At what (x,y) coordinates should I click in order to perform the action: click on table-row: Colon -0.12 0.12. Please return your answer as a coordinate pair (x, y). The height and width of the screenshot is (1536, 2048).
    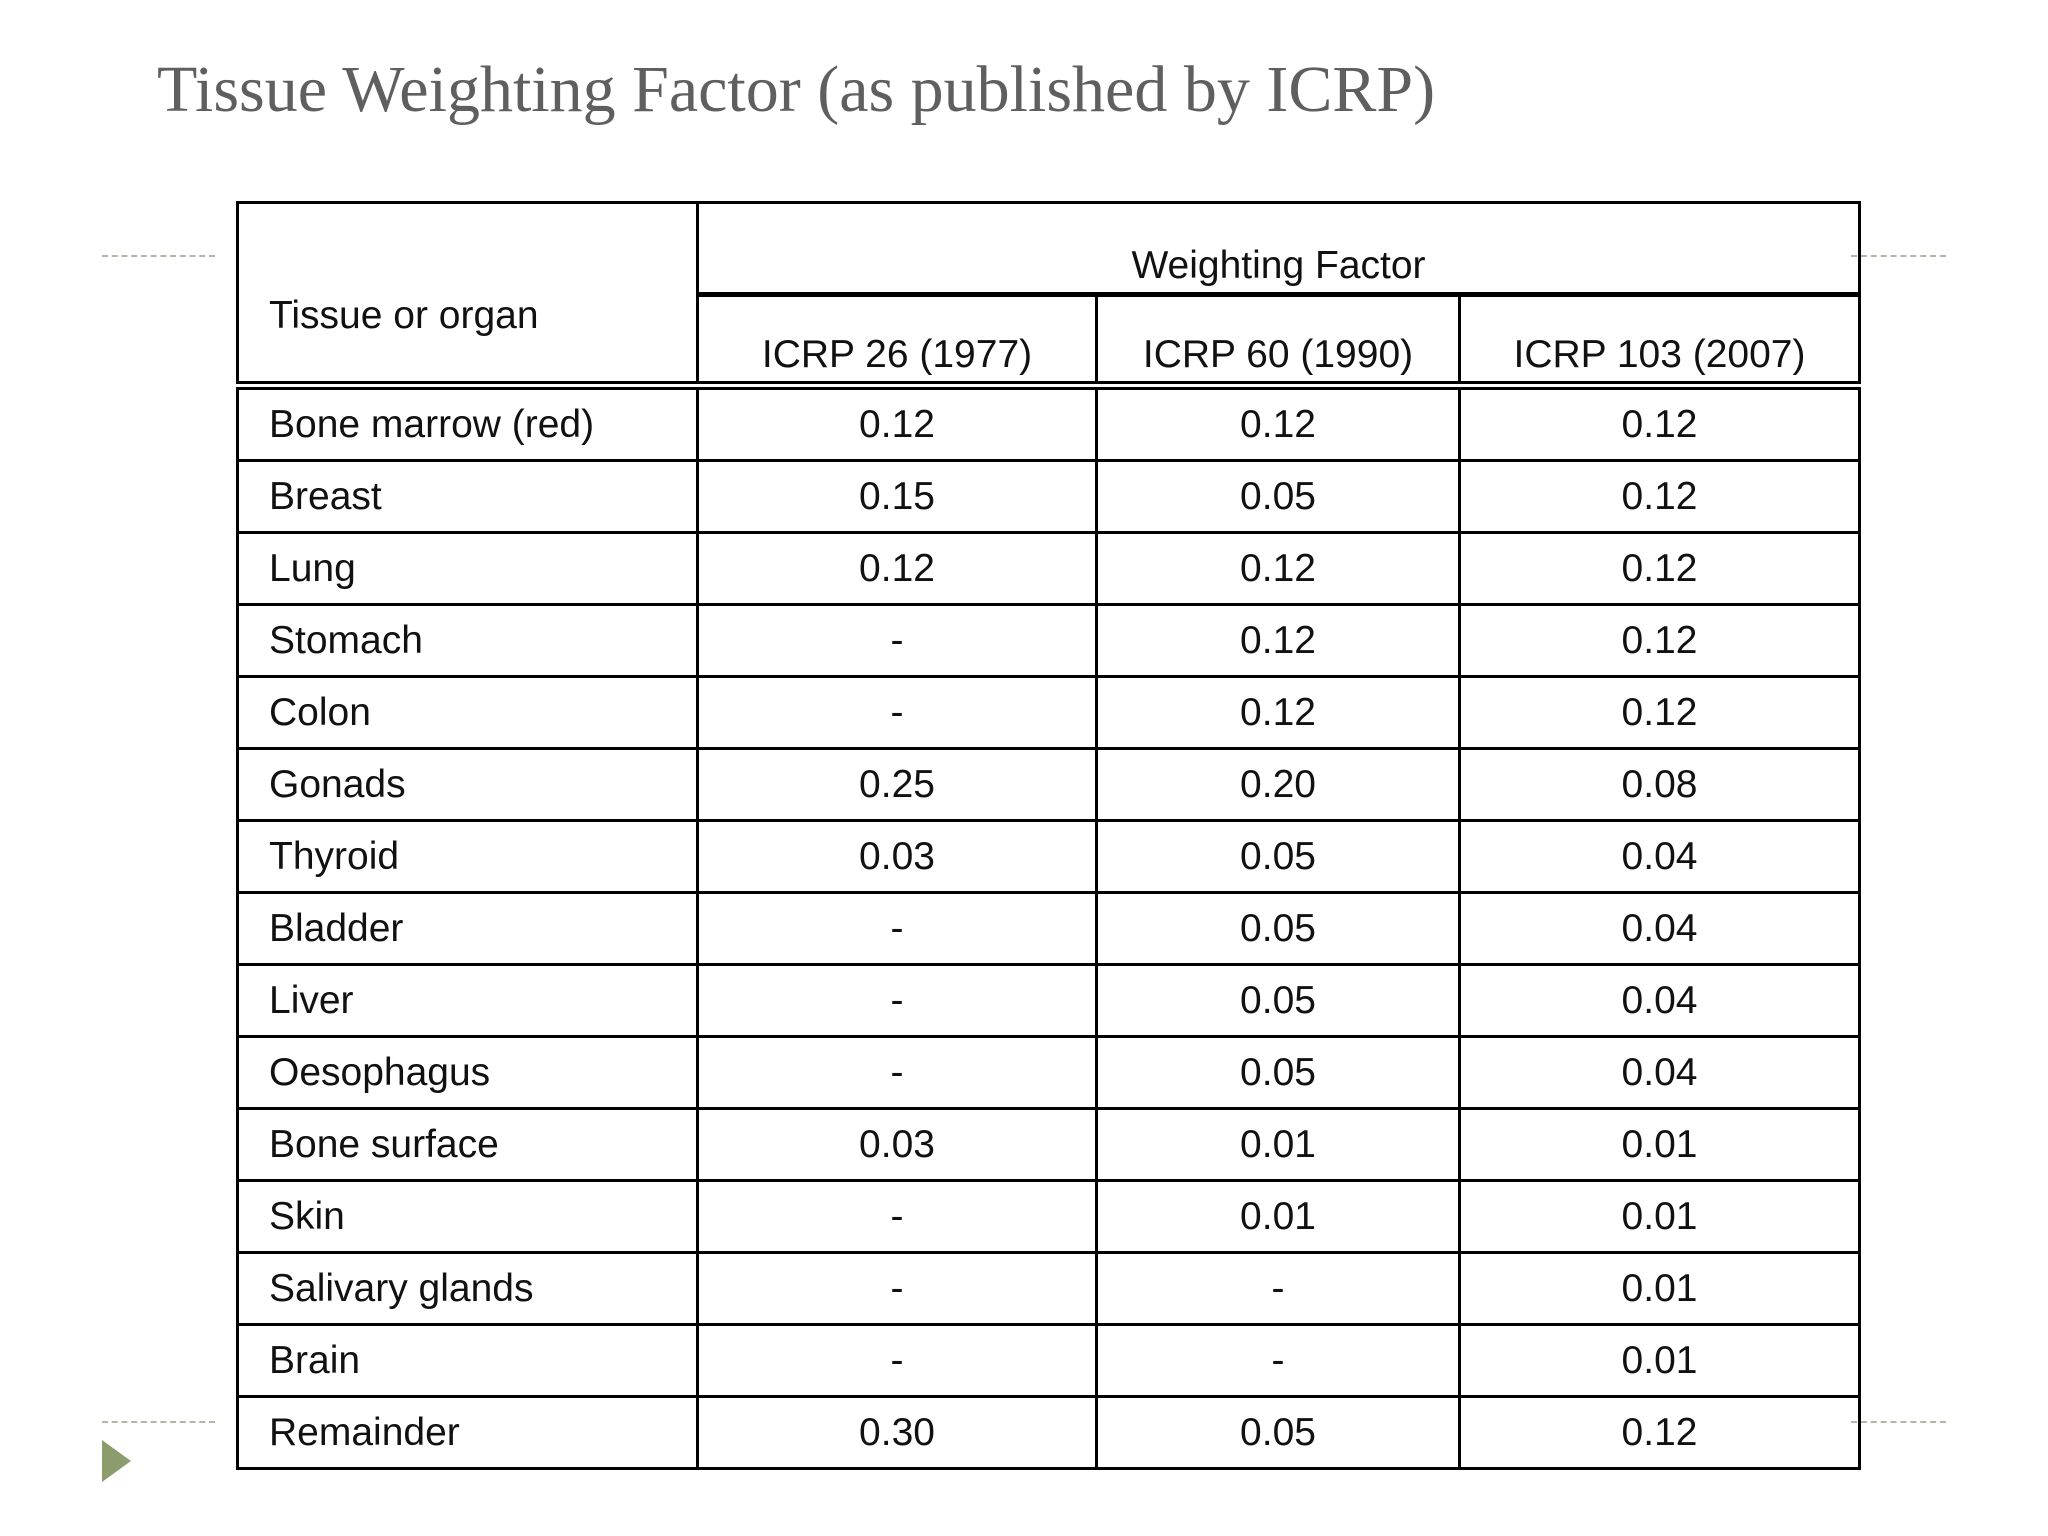
    Looking at the image, I should click on (1048, 712).